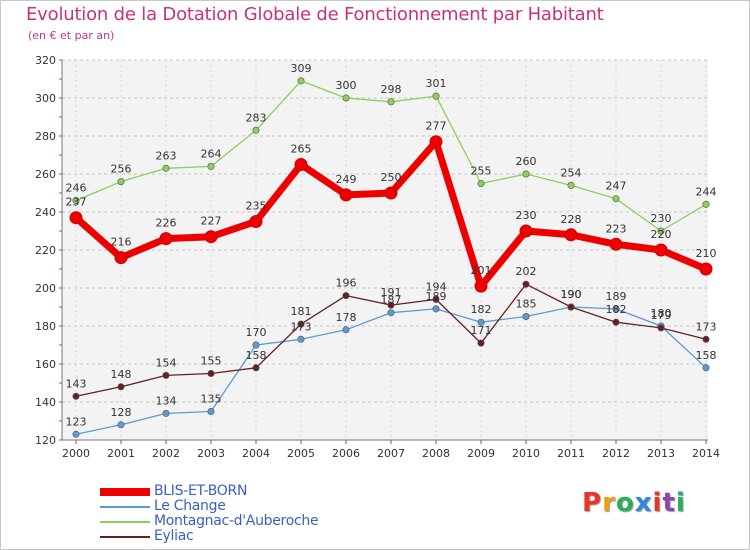 The image size is (750, 550). What do you see at coordinates (256, 206) in the screenshot?
I see `data-label: 235` at bounding box center [256, 206].